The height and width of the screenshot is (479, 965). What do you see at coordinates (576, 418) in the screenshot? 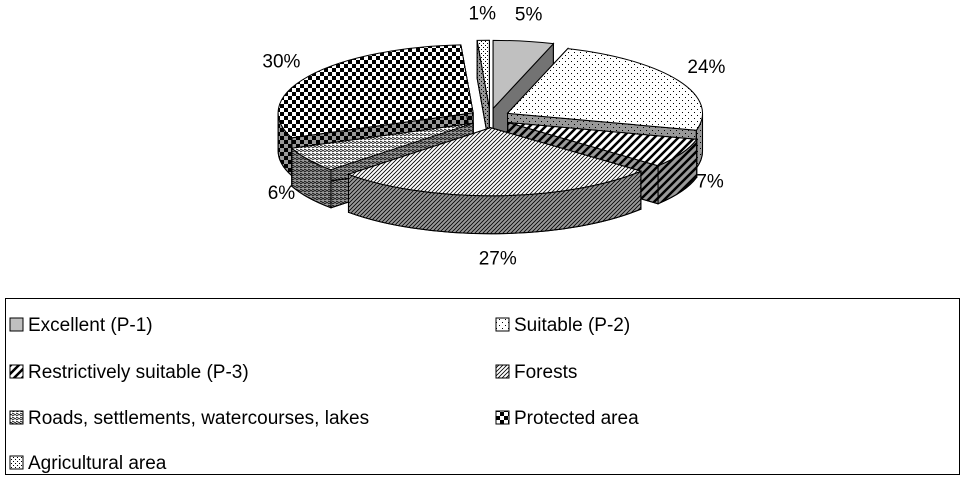
I see `legend-label: Protected area` at bounding box center [576, 418].